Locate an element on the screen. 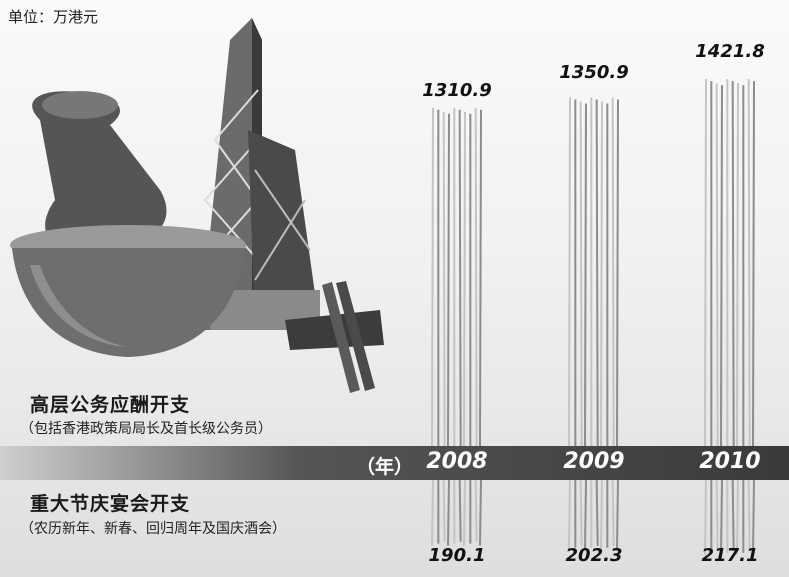 This screenshot has height=577, width=789. year-label-2010: 2010 is located at coordinates (730, 461).